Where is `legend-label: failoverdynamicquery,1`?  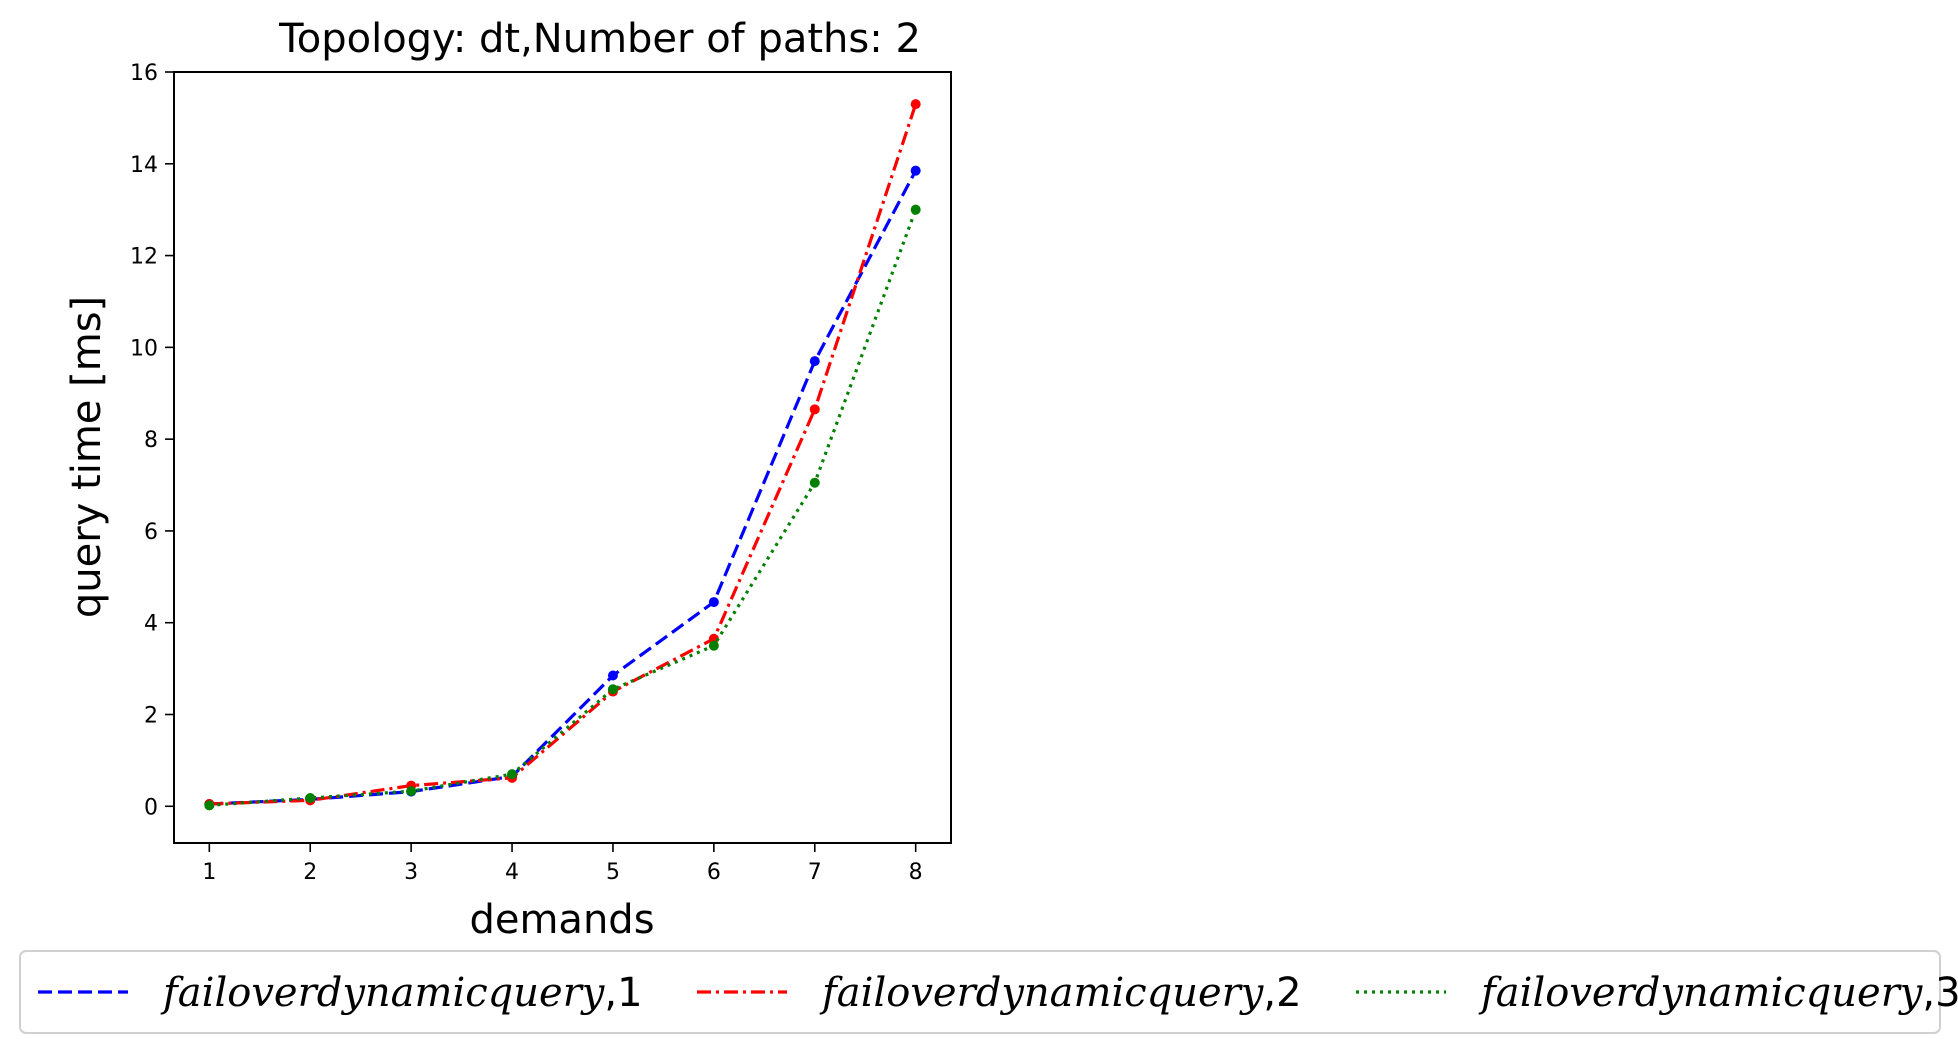
legend-label: failoverdynamicquery,1 is located at coordinates (401, 993).